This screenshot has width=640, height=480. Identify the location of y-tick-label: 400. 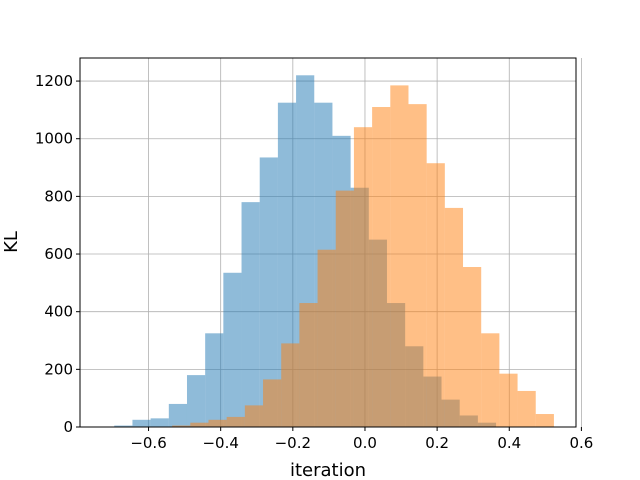
(58, 312).